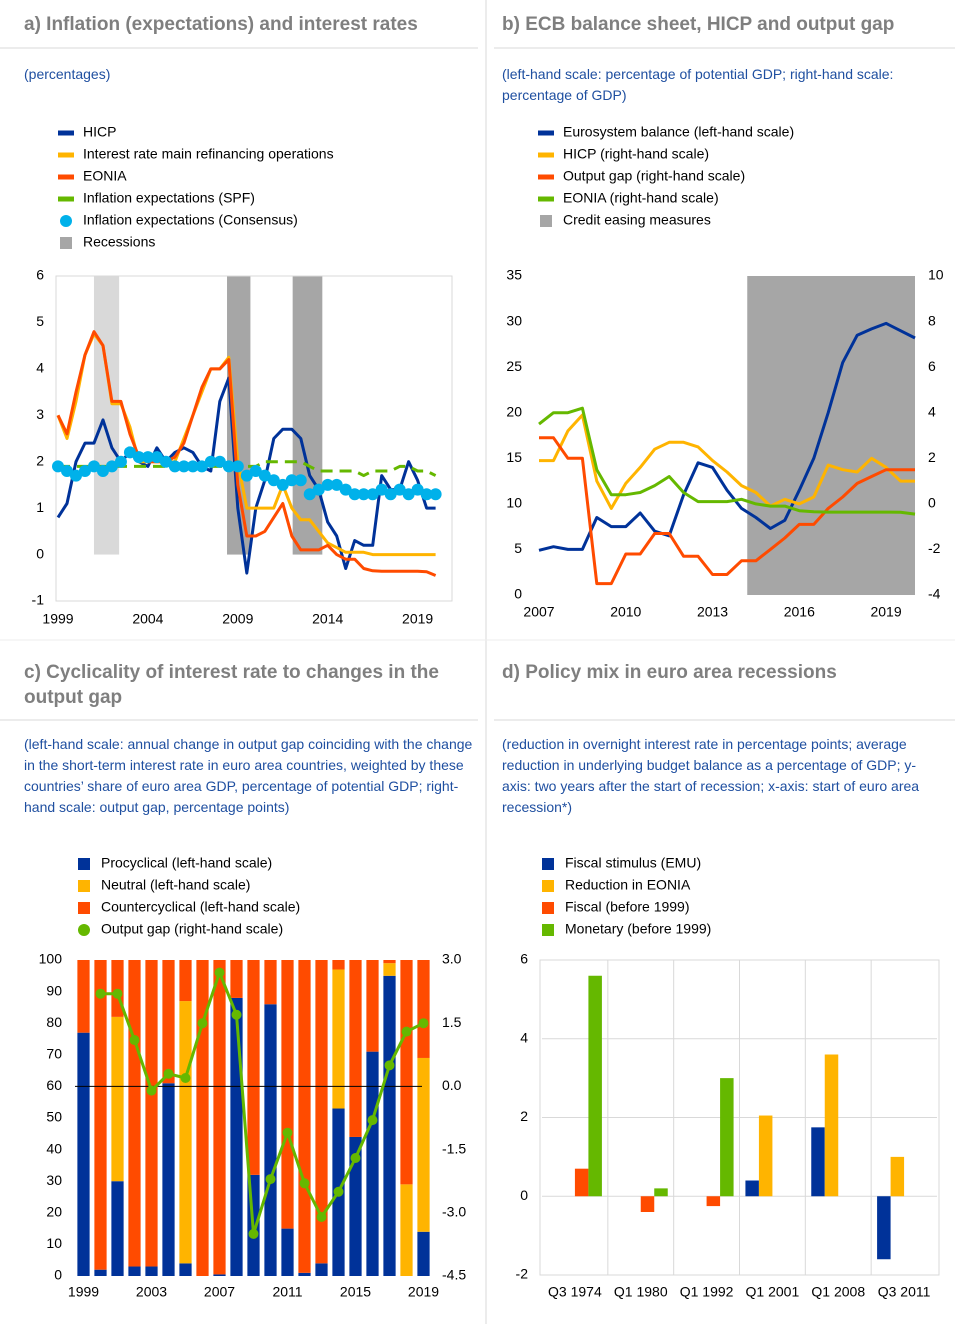  Describe the element at coordinates (147, 619) in the screenshot. I see `x-tick-label: 2004` at that location.